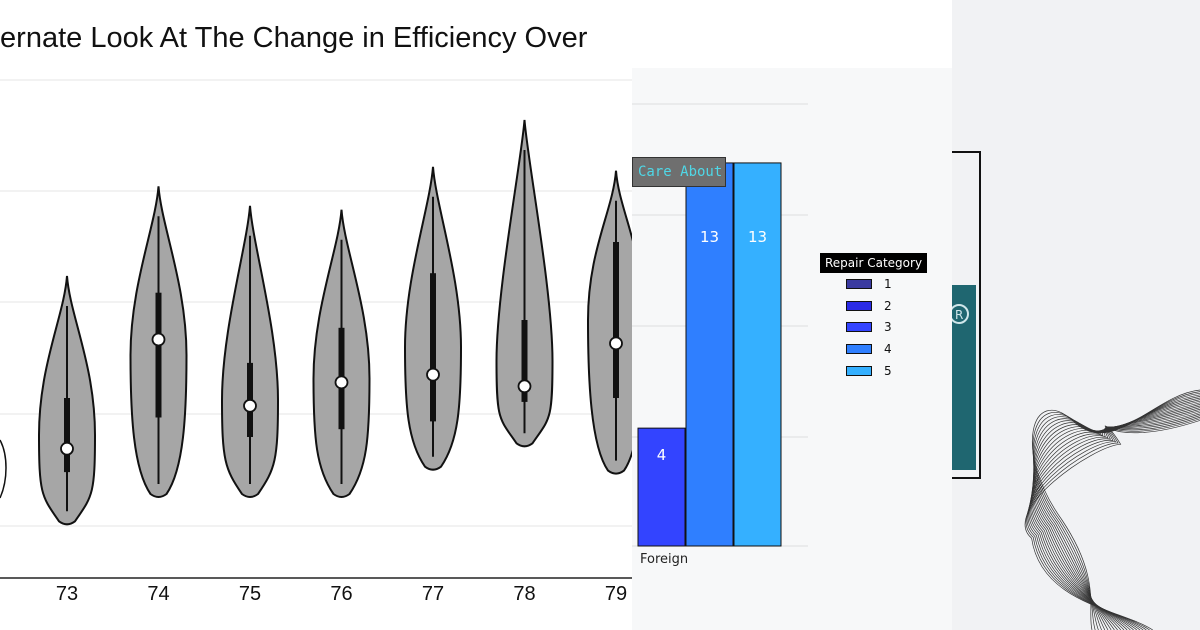 This screenshot has height=630, width=1200. I want to click on legend-label: 3, so click(888, 327).